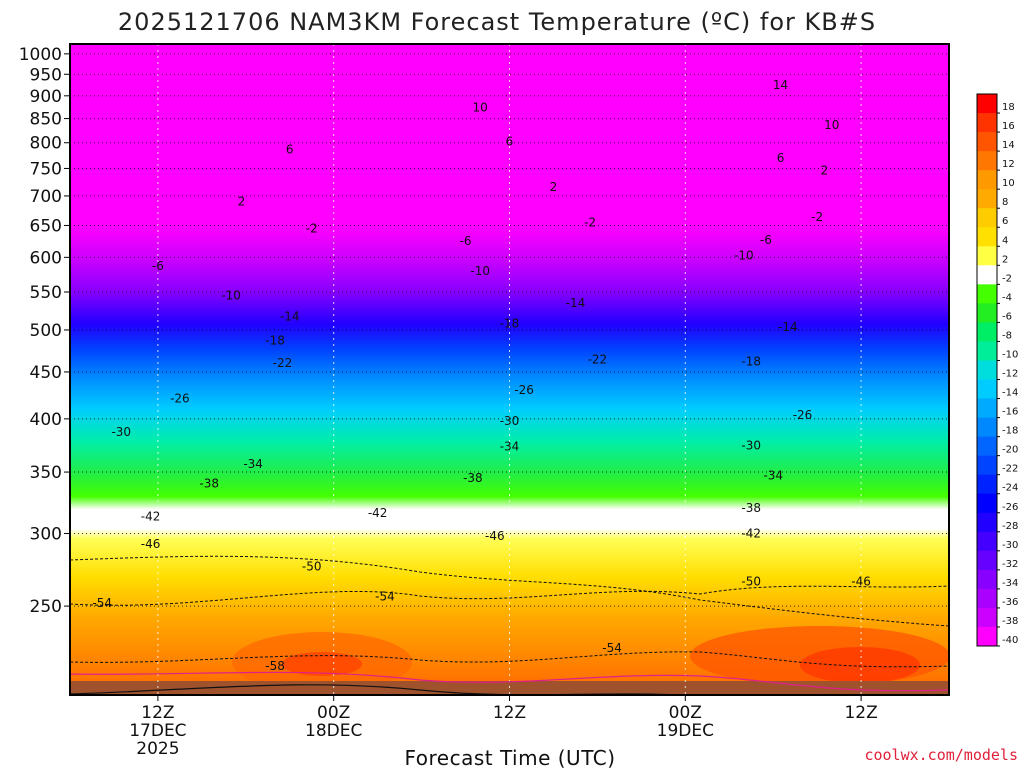 Image resolution: width=1024 pixels, height=768 pixels. Describe the element at coordinates (590, 659) in the screenshot. I see `warm-core-shading` at that location.